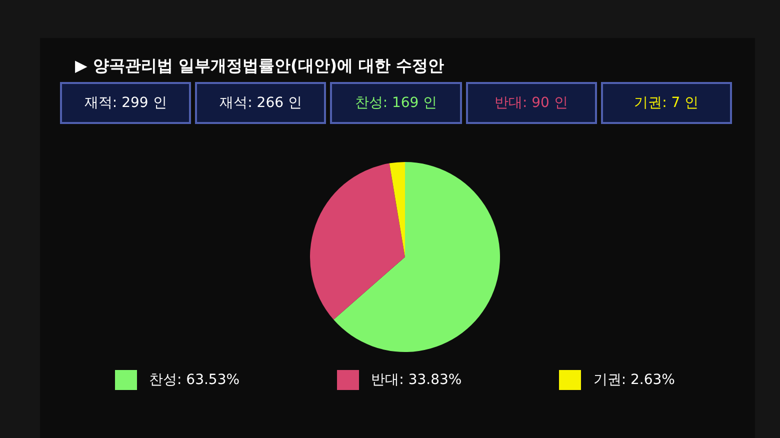  I want to click on text: 재석: 266 인, so click(260, 103).